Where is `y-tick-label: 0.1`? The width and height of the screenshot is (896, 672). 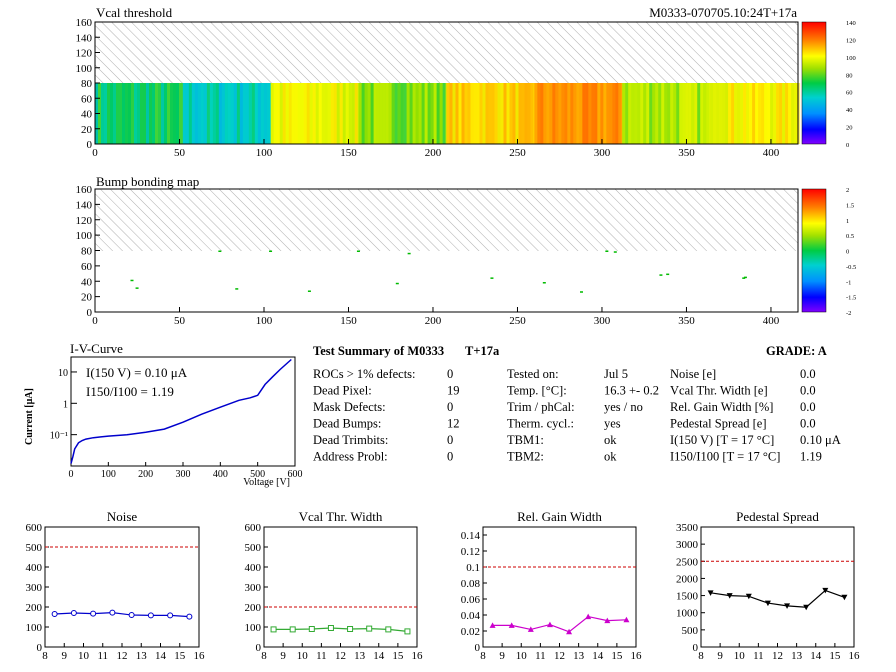
y-tick-label: 0.1 is located at coordinates (473, 568).